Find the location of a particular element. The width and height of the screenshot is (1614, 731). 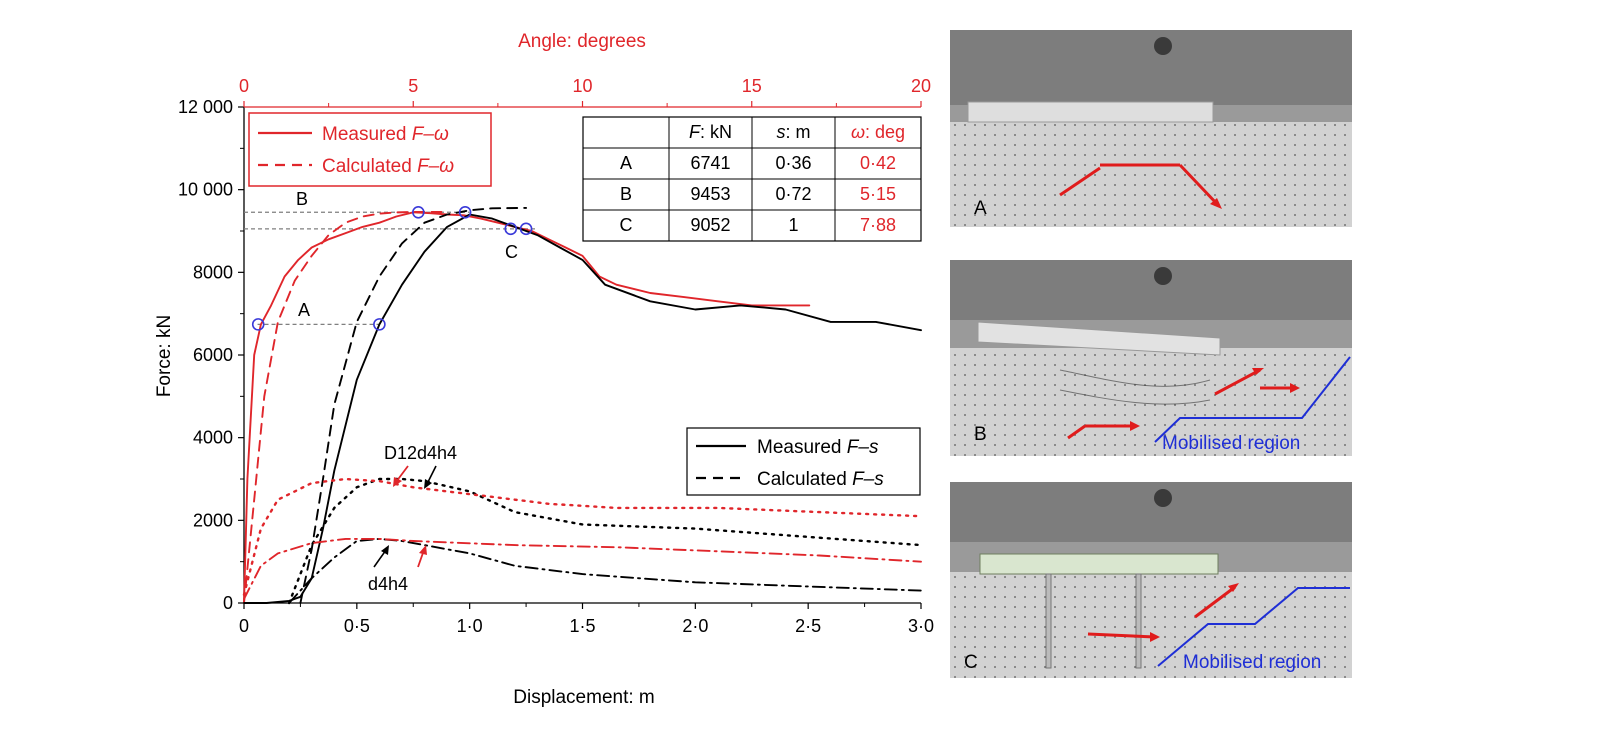

legend-bottom-right: Measured F–s Calculated F–s is located at coordinates (803, 461).